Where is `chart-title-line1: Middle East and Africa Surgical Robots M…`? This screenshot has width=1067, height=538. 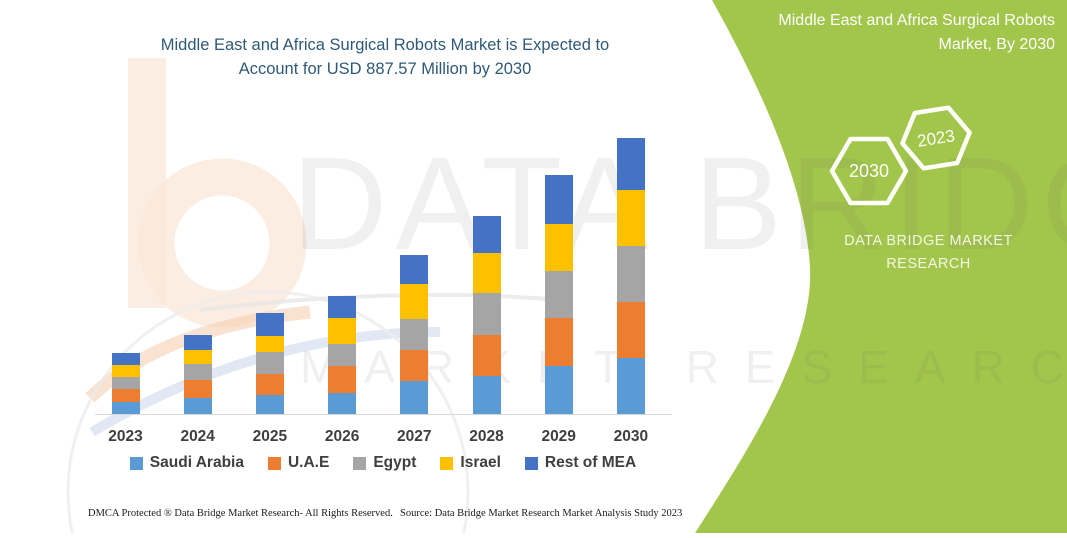
chart-title-line1: Middle East and Africa Surgical Robots M… is located at coordinates (385, 45).